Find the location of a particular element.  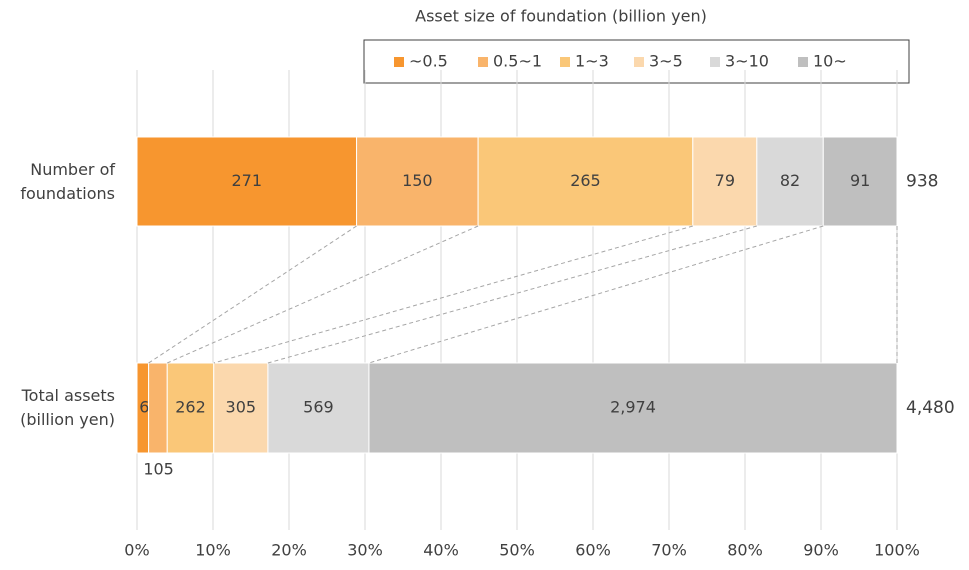

x-tick-label: 40% is located at coordinates (441, 550).